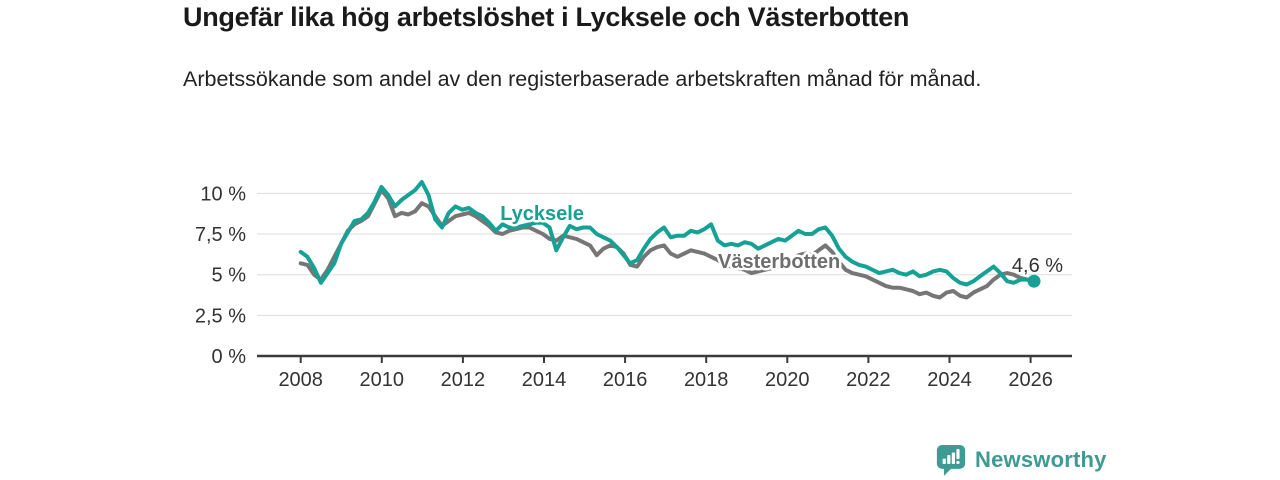  What do you see at coordinates (1037, 266) in the screenshot?
I see `value-annotation: 4,6 %` at bounding box center [1037, 266].